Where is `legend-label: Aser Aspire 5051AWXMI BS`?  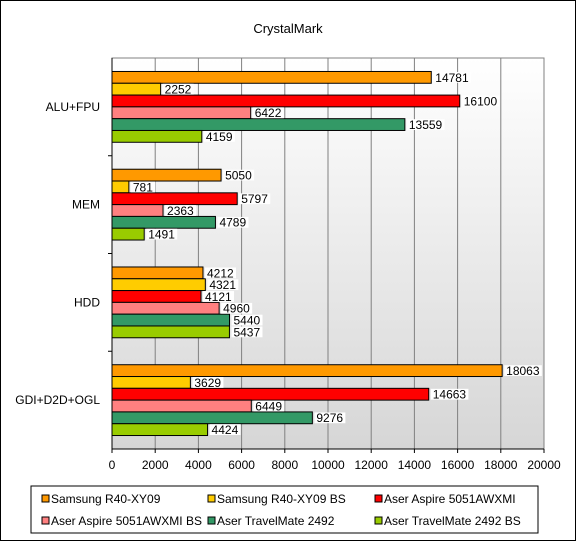 legend-label: Aser Aspire 5051AWXMI BS is located at coordinates (126, 521).